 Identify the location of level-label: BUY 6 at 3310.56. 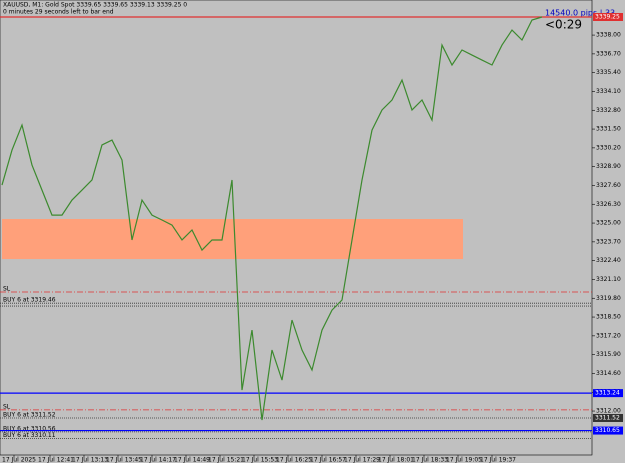
(29, 428).